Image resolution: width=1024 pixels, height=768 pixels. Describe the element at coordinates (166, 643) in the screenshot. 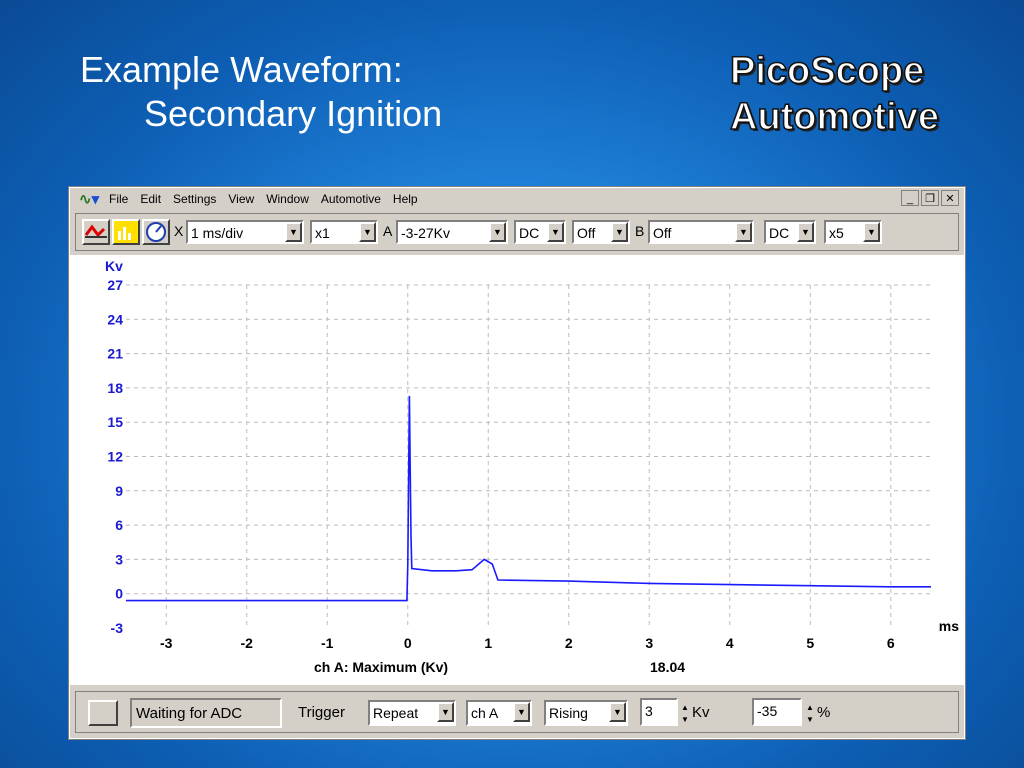

I see `x-tick-label: -3` at that location.